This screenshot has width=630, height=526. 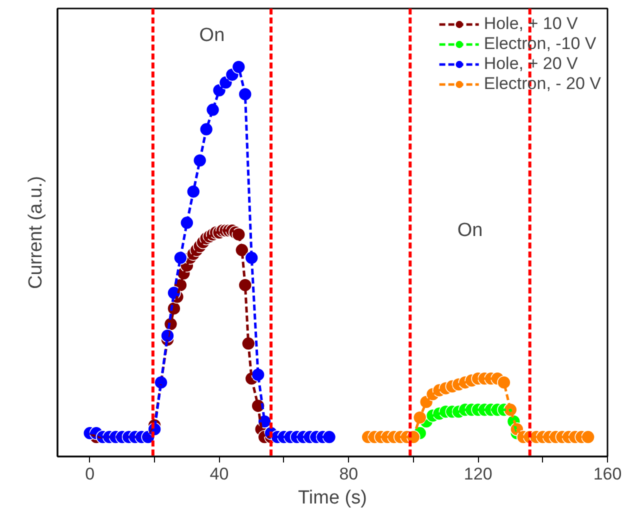 I want to click on legend-label: Hole, + 20 V, so click(x=531, y=64).